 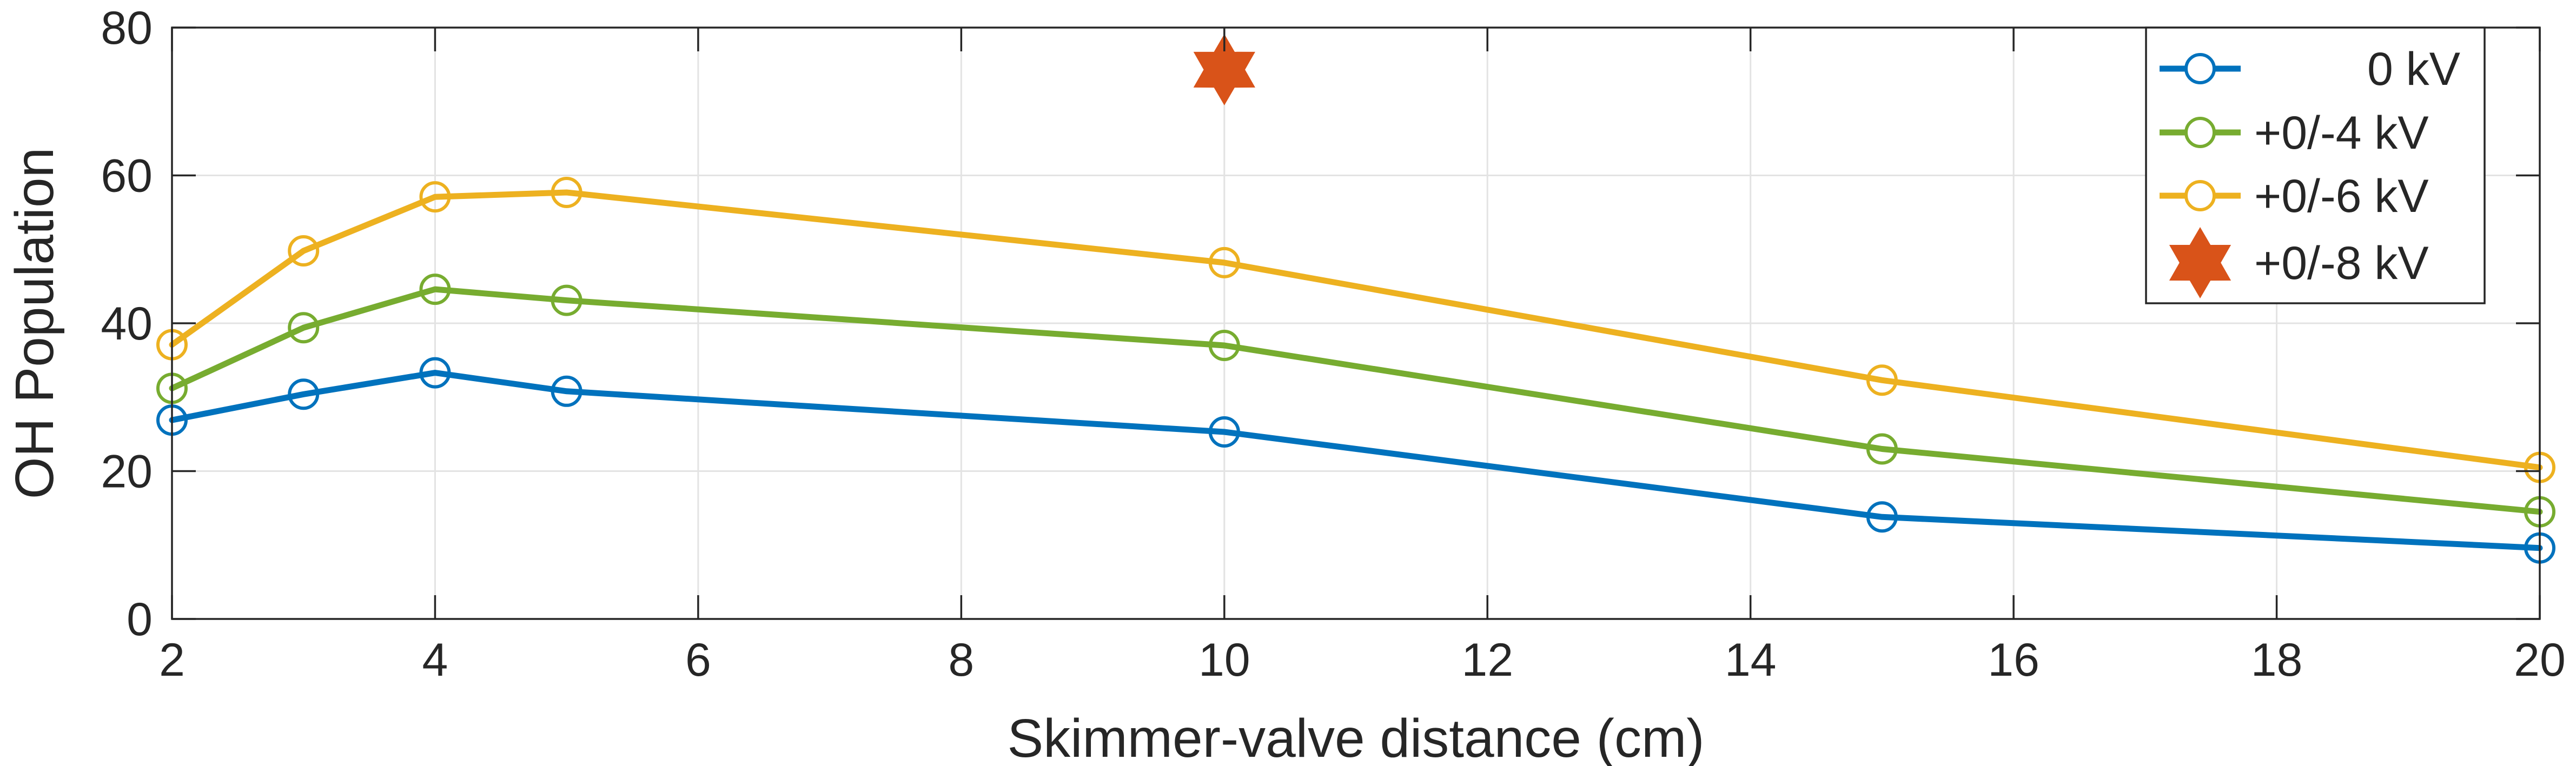 I want to click on y-tick-label: 20, so click(x=127, y=472).